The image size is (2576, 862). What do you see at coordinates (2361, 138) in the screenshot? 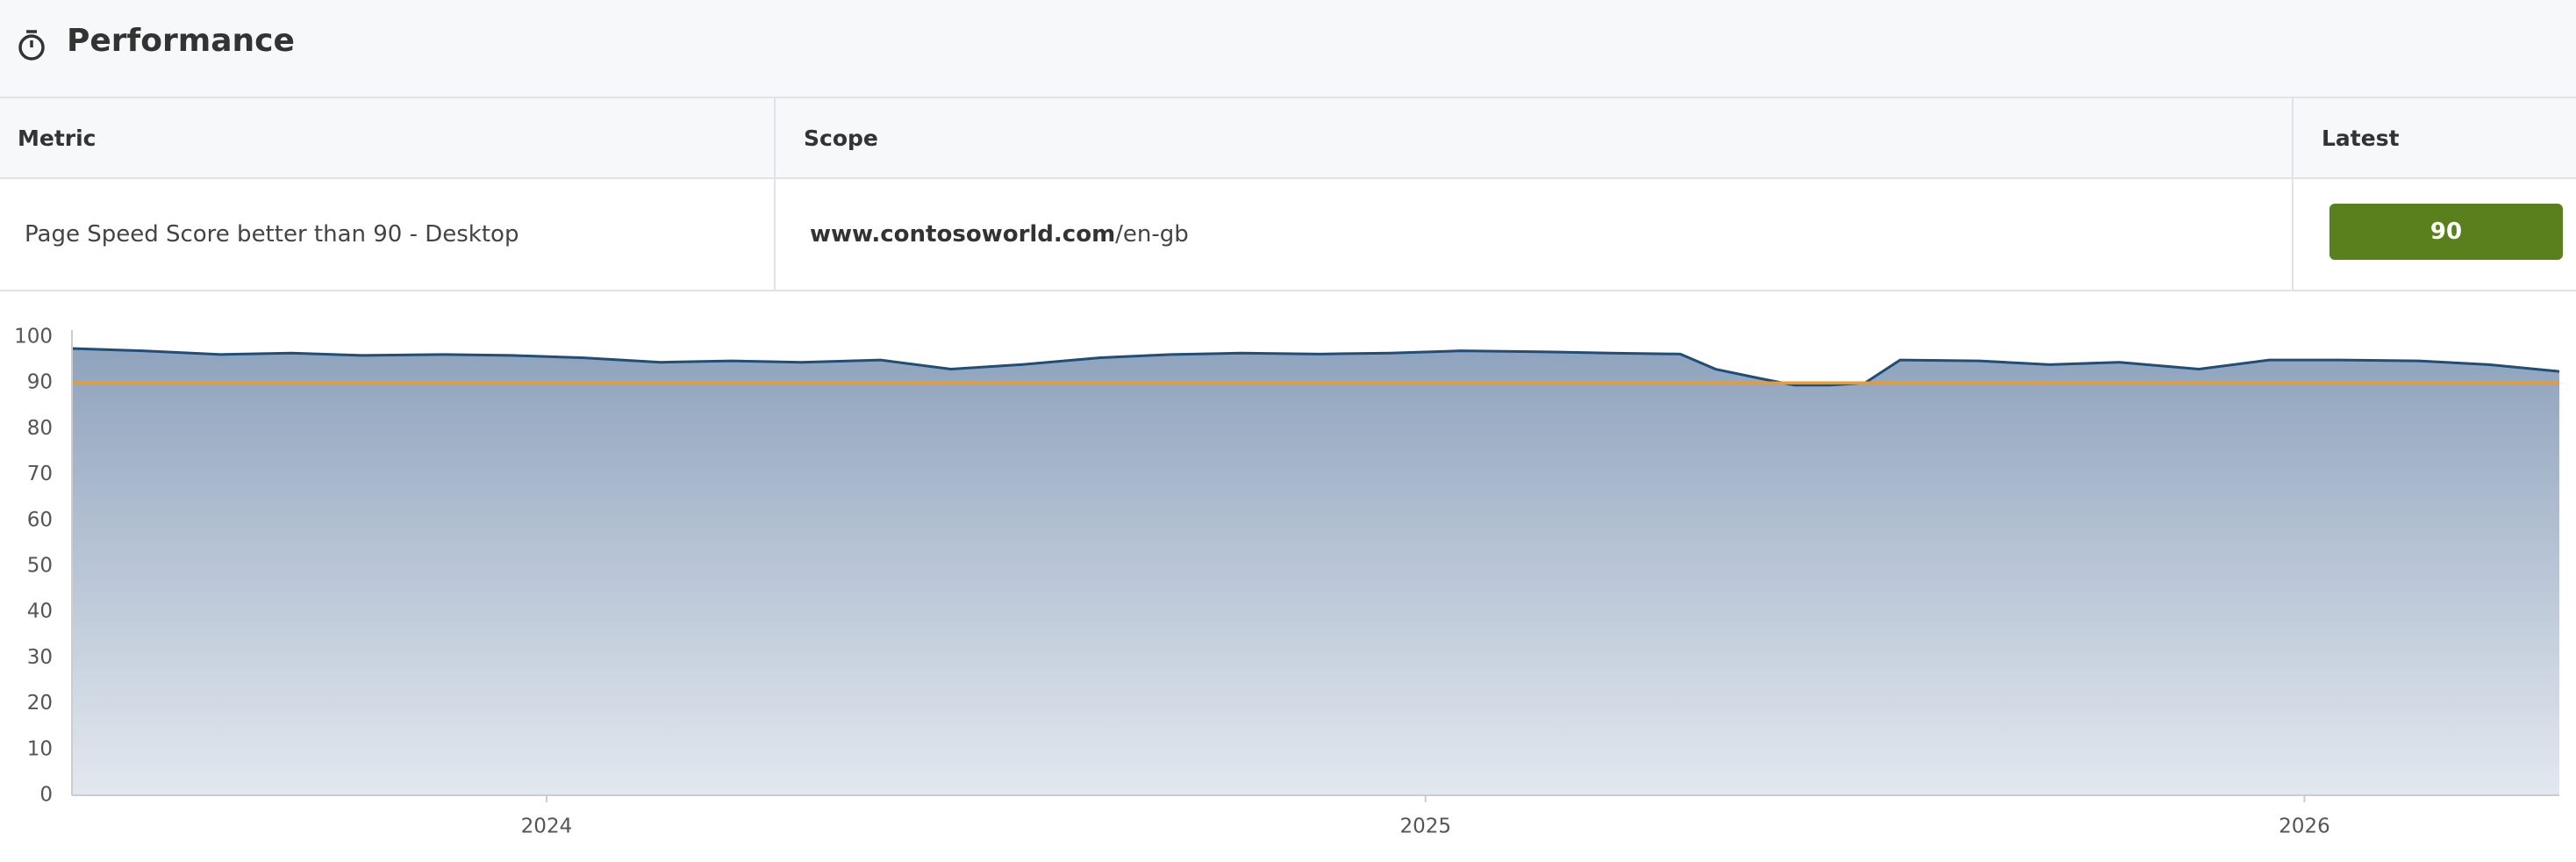
I see `column-header: Latest` at bounding box center [2361, 138].